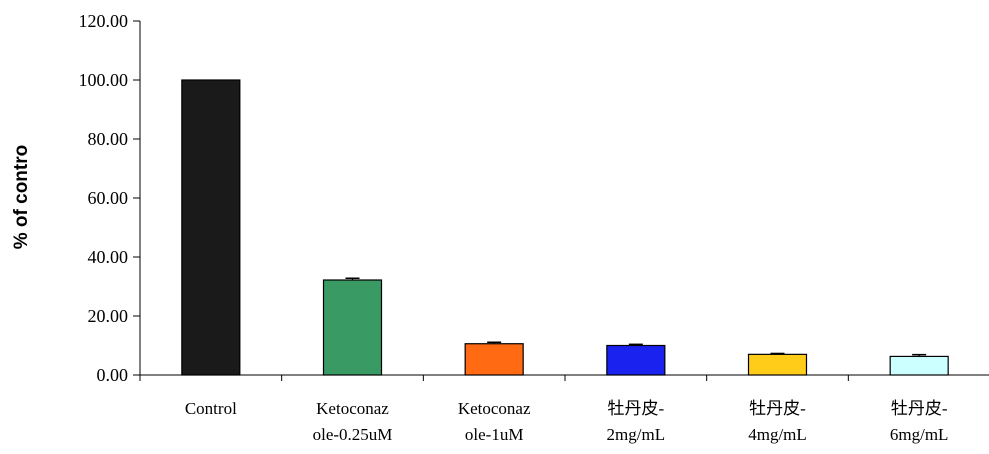 This screenshot has height=454, width=989. What do you see at coordinates (108, 198) in the screenshot?
I see `y-tick-label: 60.00` at bounding box center [108, 198].